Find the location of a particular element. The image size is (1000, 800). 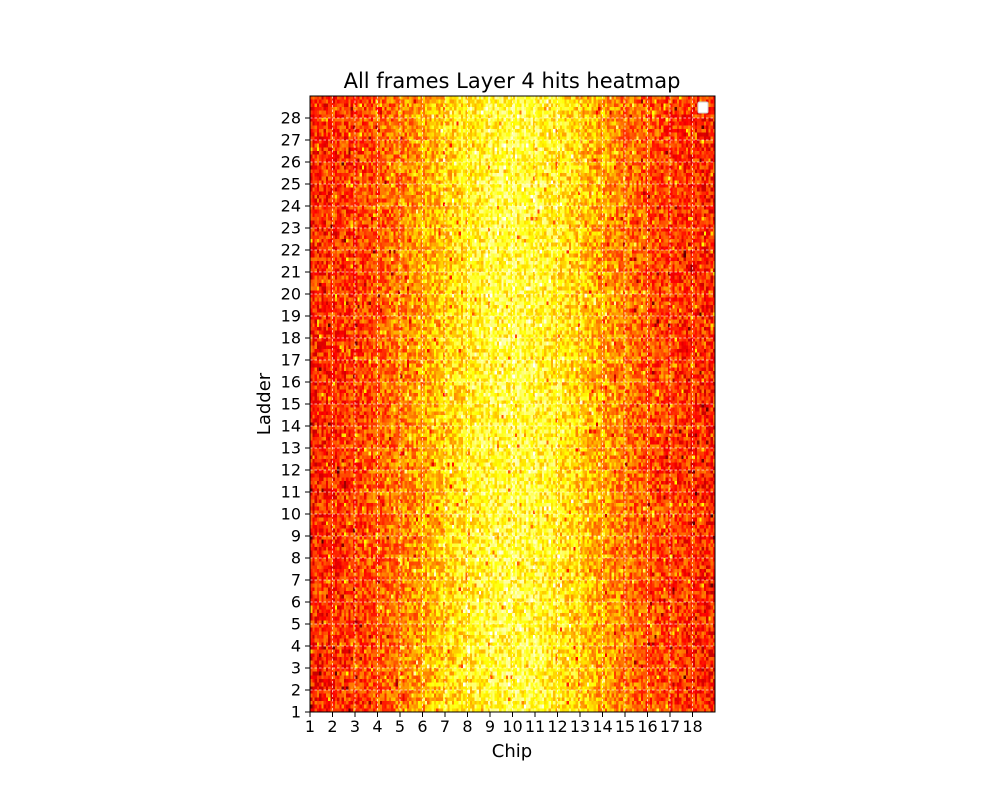

x-tick-label: 10 is located at coordinates (512, 726).